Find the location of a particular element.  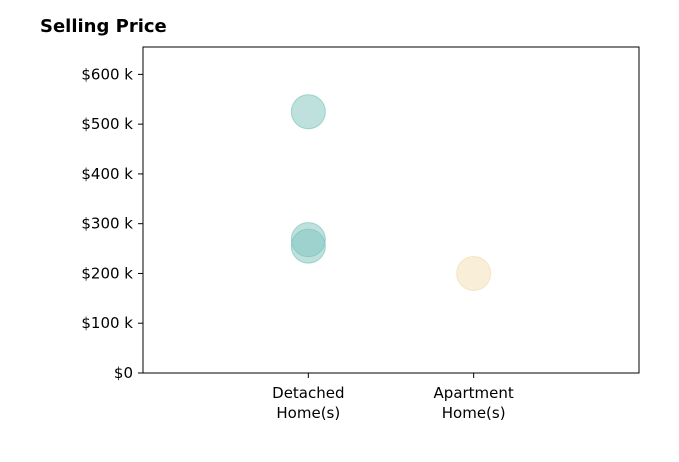

x-axis: Detached Home(s) Apartment Home(s) is located at coordinates (393, 397).